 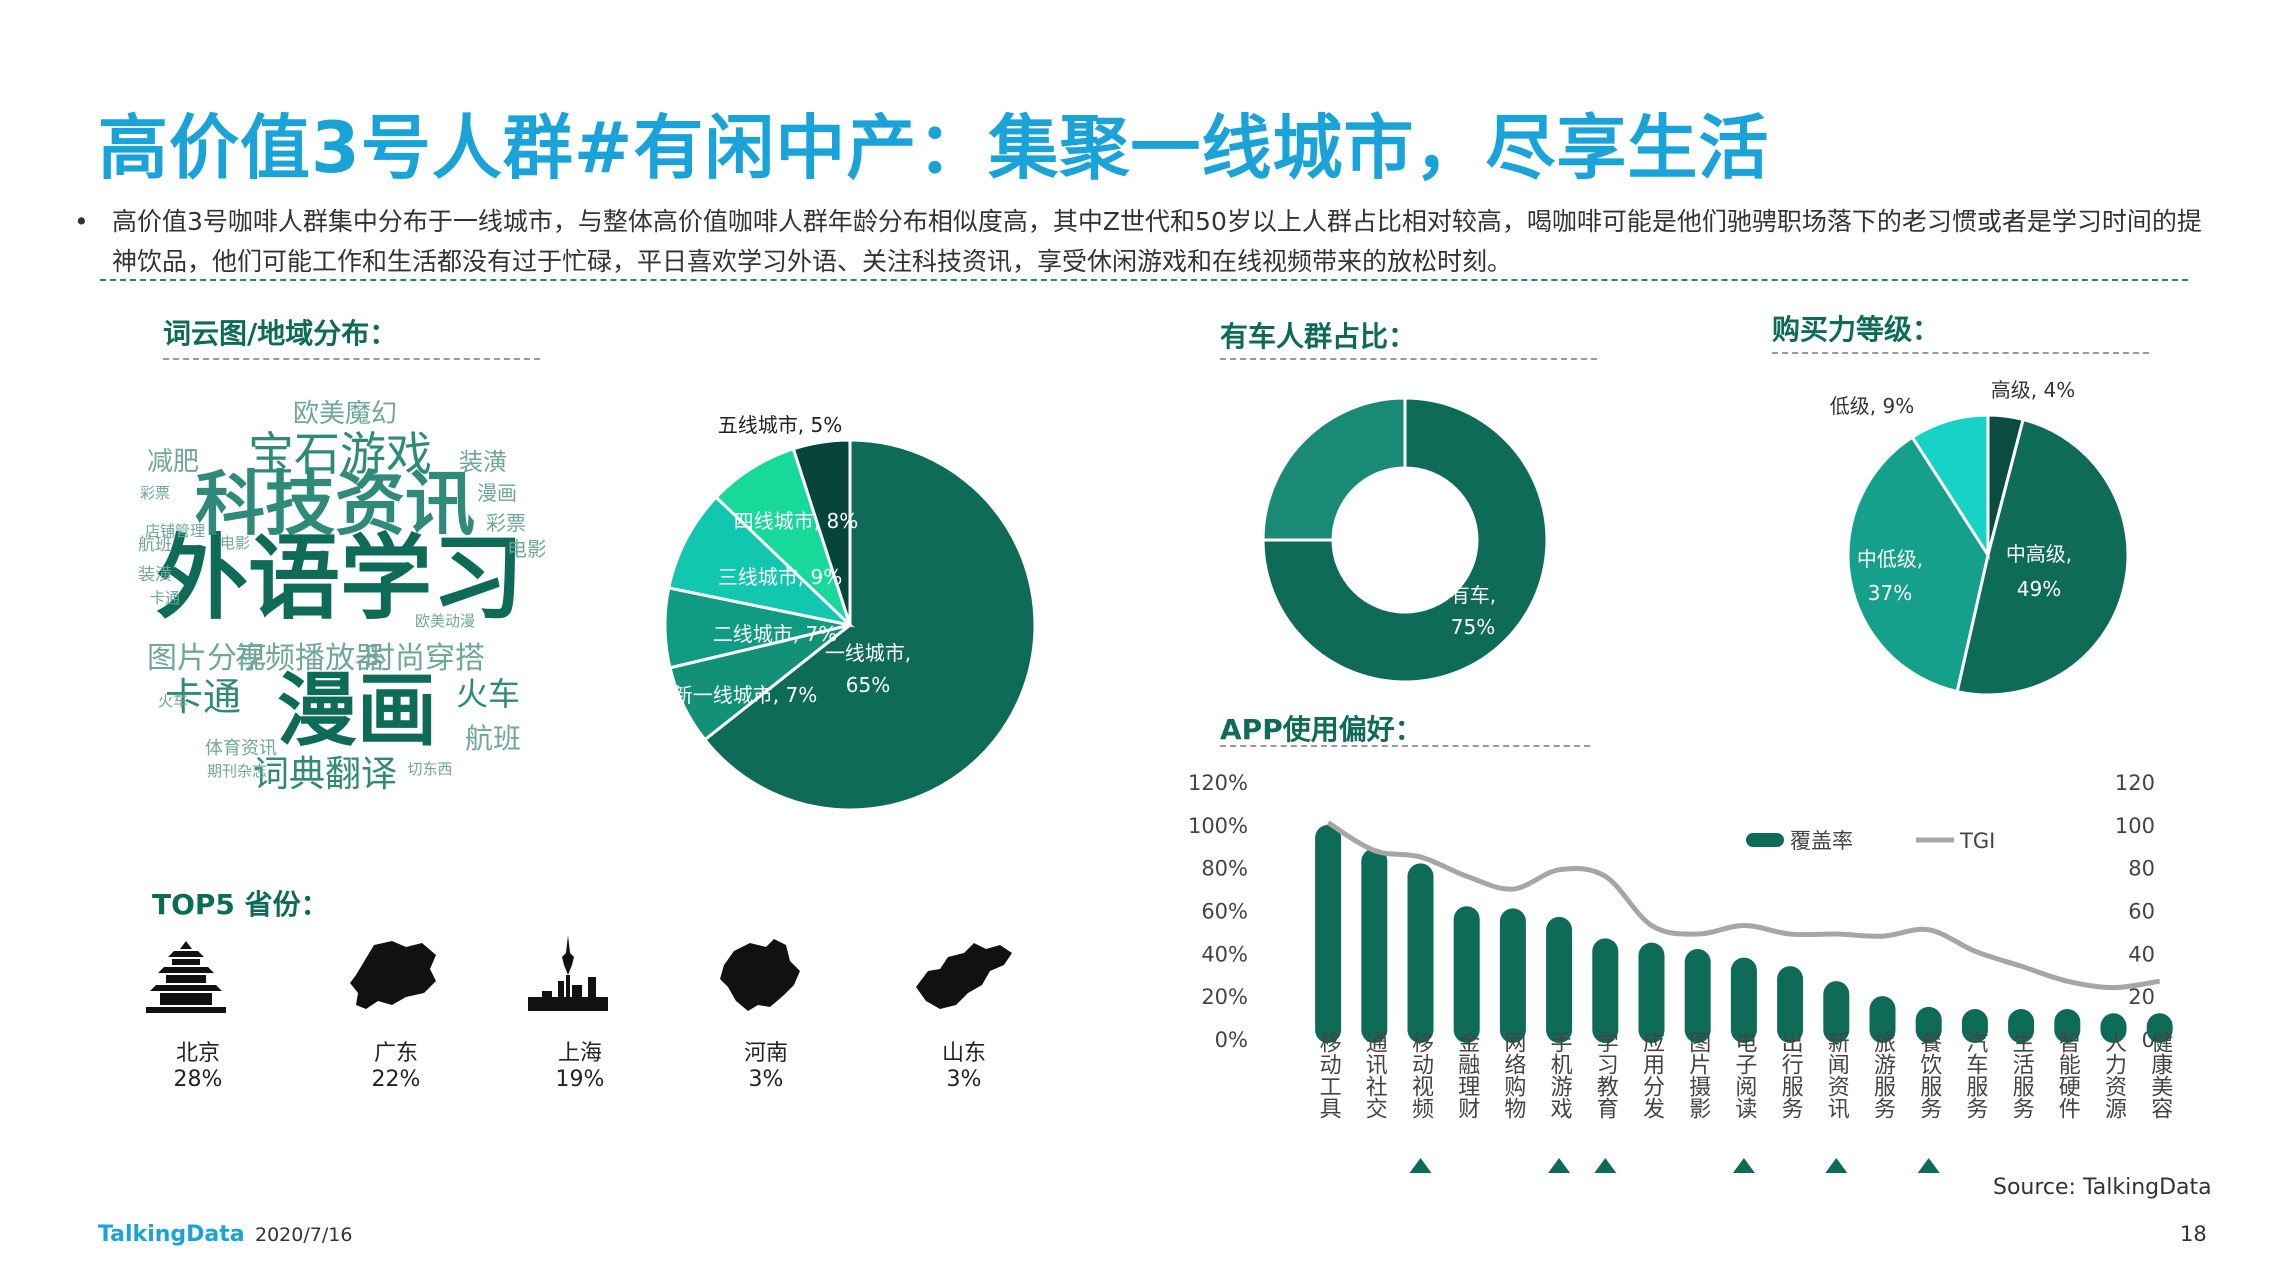 I want to click on section-title-wordcloud: 词云图/地域分布：, so click(x=280, y=333).